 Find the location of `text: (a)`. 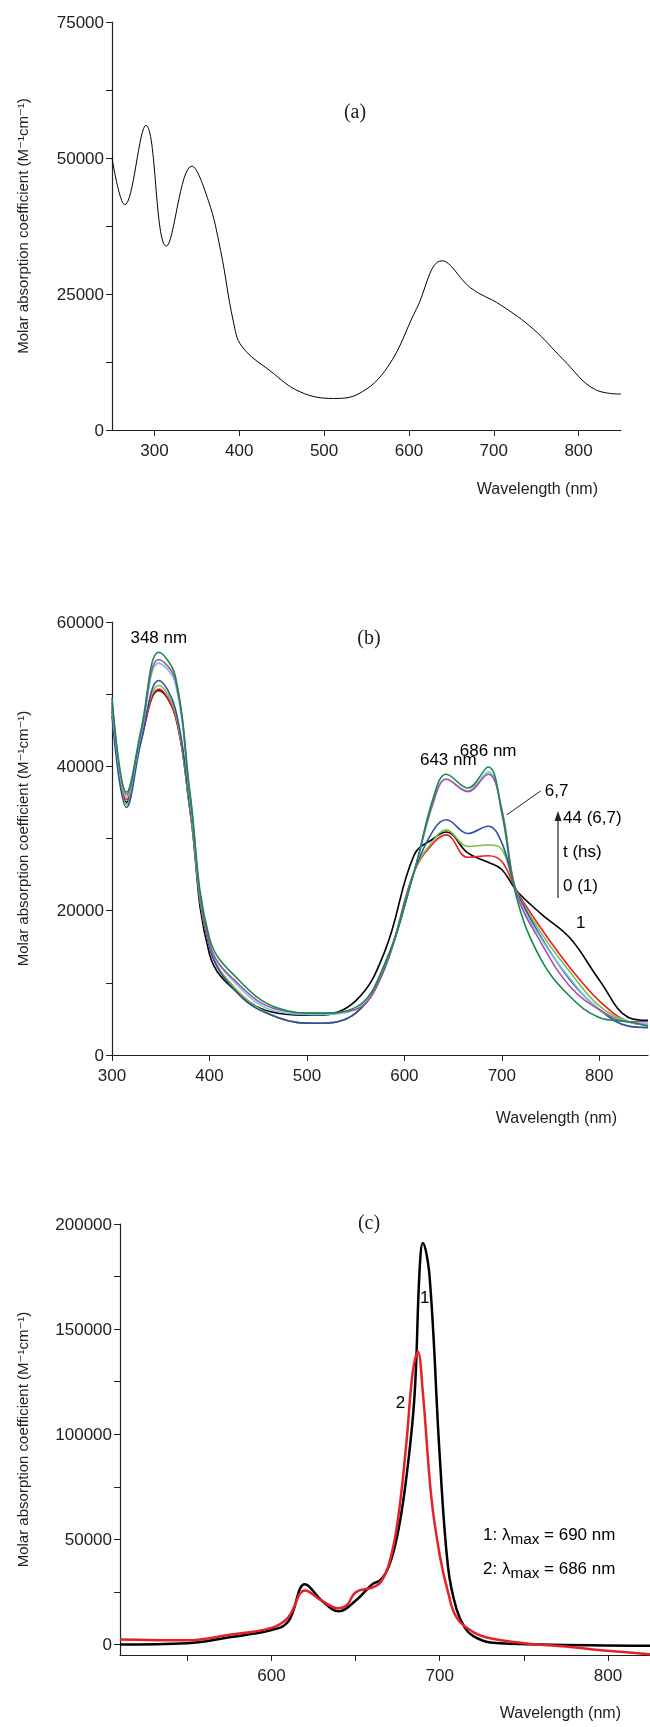

text: (a) is located at coordinates (355, 111).